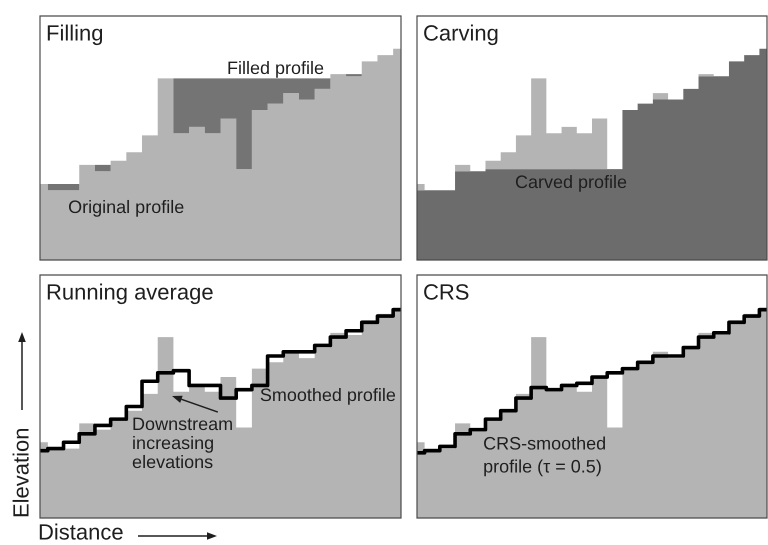 The width and height of the screenshot is (768, 545). Describe the element at coordinates (130, 292) in the screenshot. I see `chart-title: Running average` at that location.